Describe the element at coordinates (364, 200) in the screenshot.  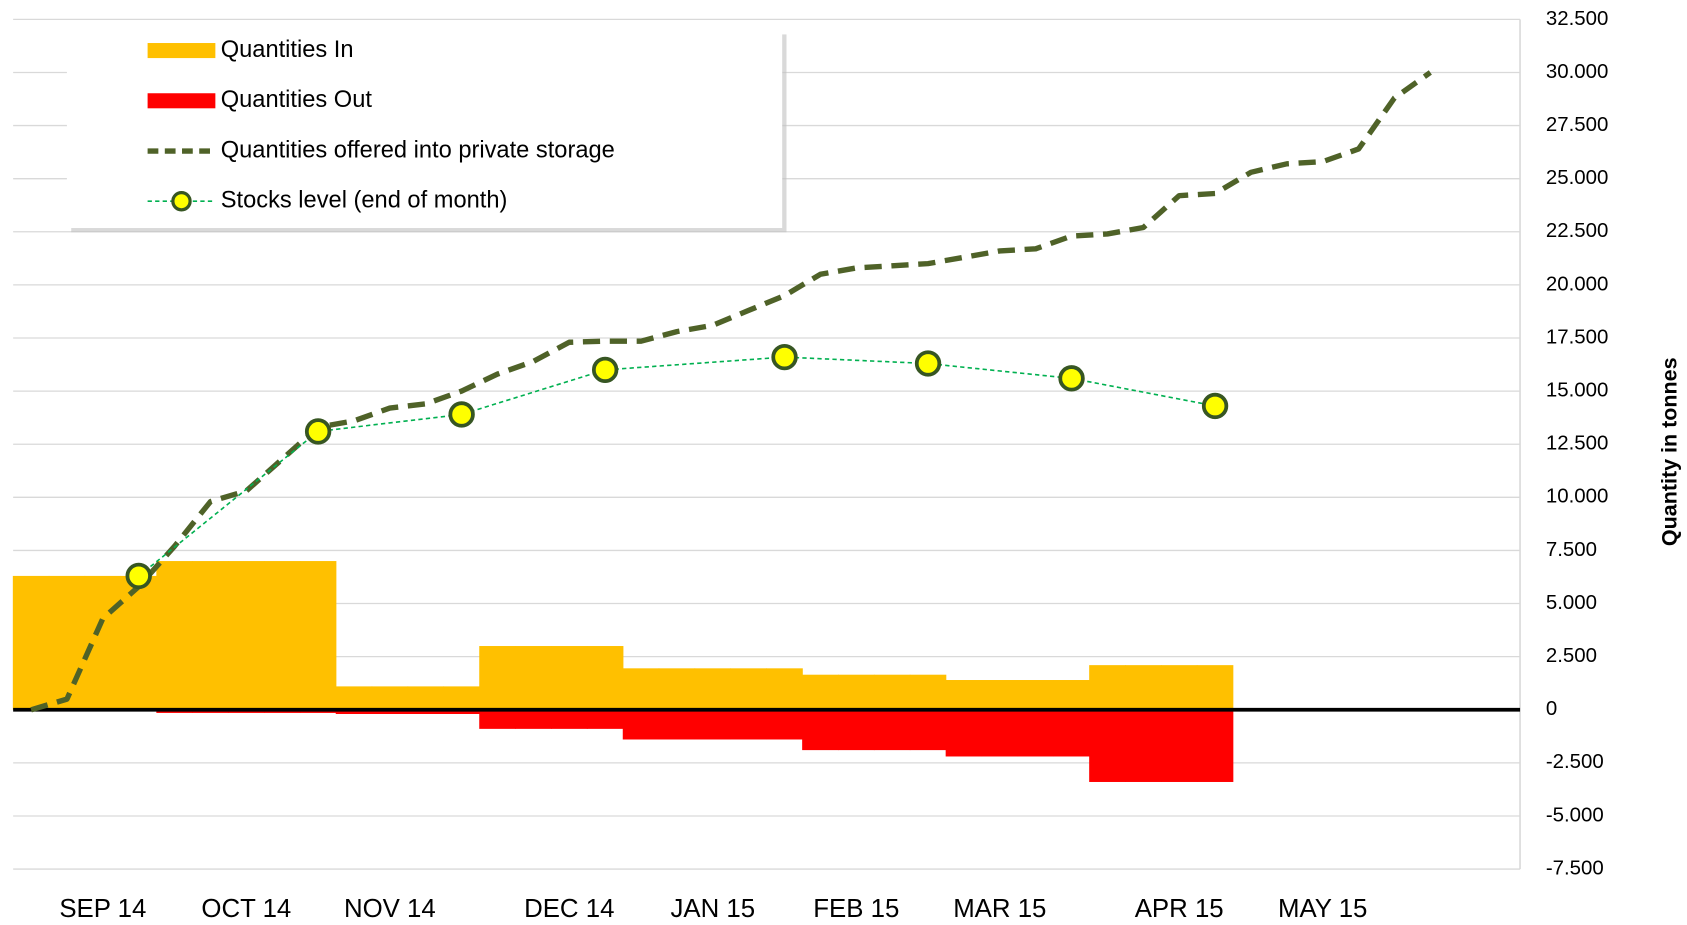
I see `legend-label: Stocks level (end of month)` at that location.